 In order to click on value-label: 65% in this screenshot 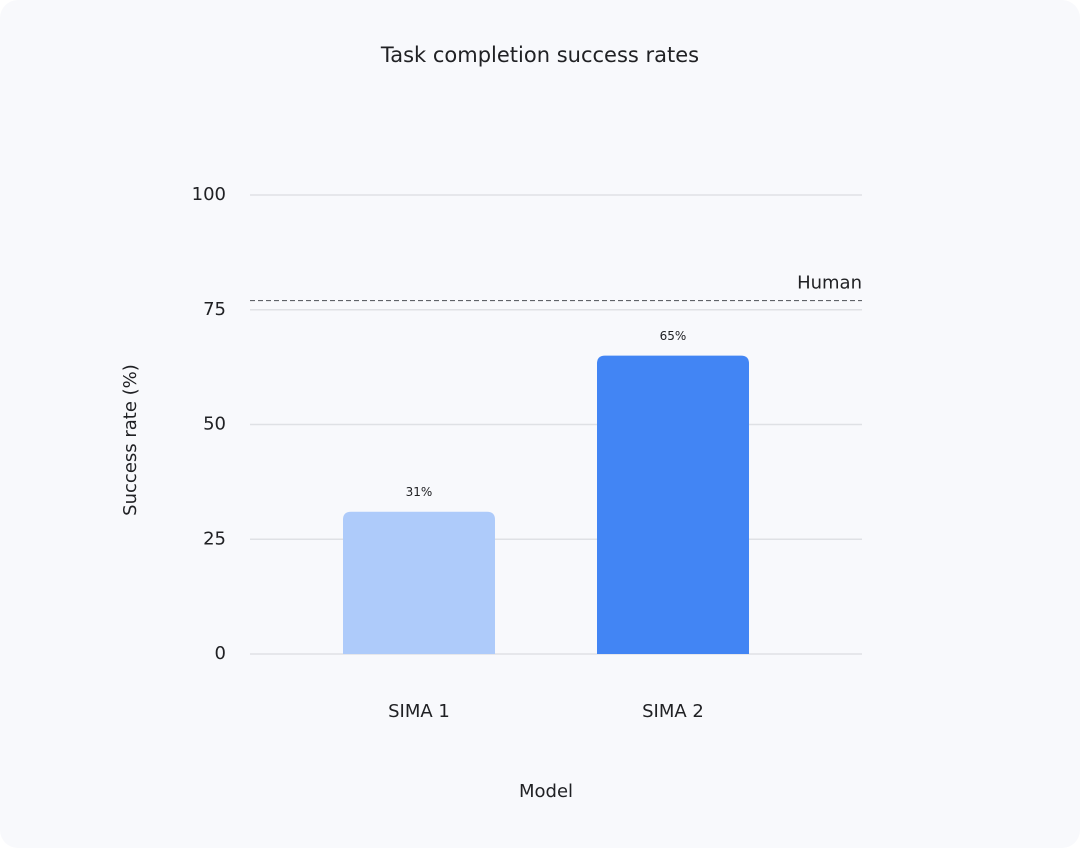, I will do `click(673, 336)`.